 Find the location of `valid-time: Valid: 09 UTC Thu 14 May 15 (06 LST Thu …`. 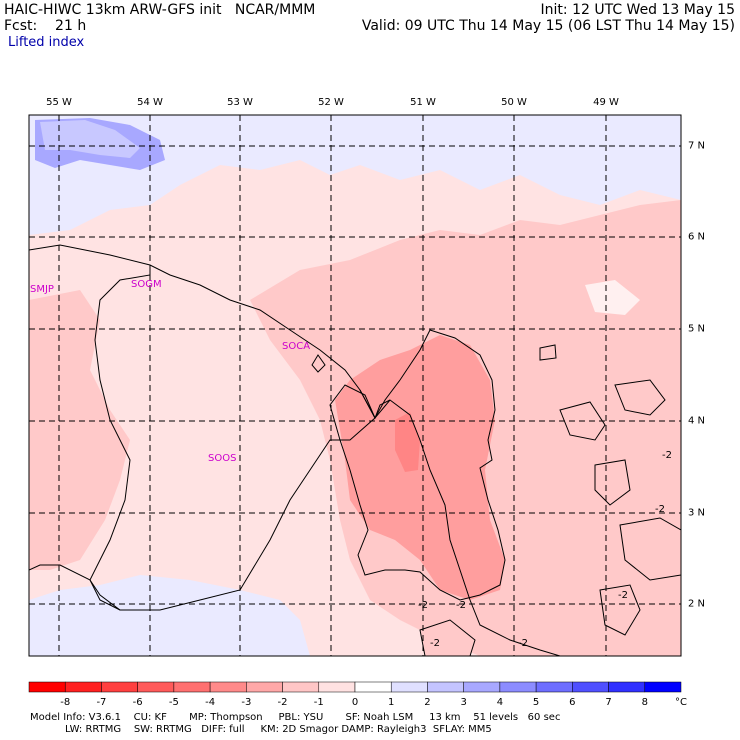

valid-time: Valid: 09 UTC Thu 14 May 15 (06 LST Thu … is located at coordinates (548, 26).